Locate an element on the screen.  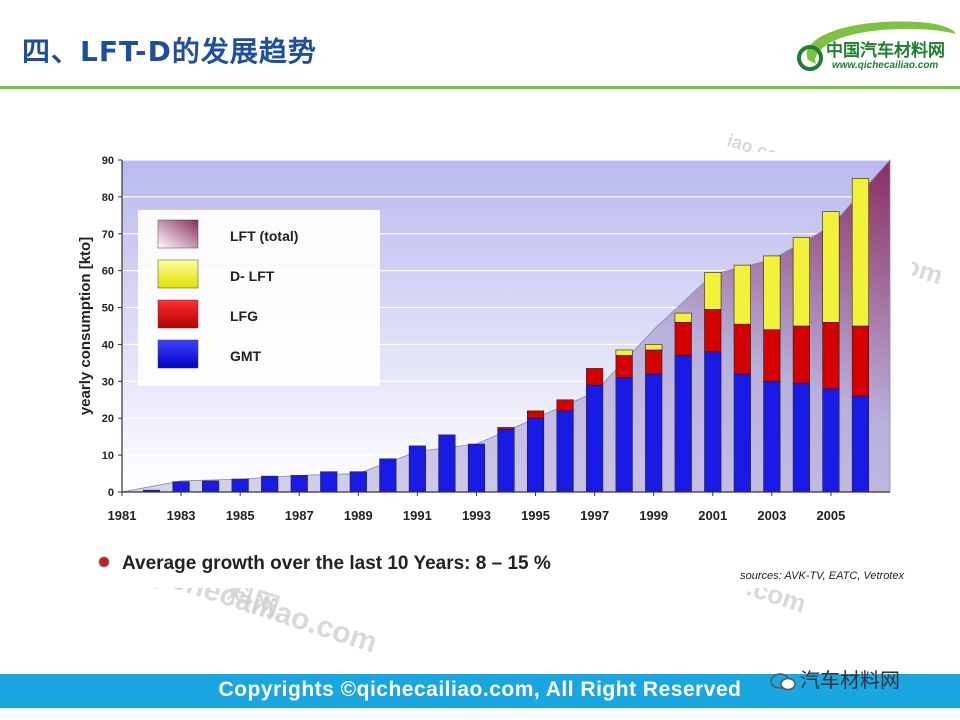
bar-gmt-2004 is located at coordinates (801, 437).